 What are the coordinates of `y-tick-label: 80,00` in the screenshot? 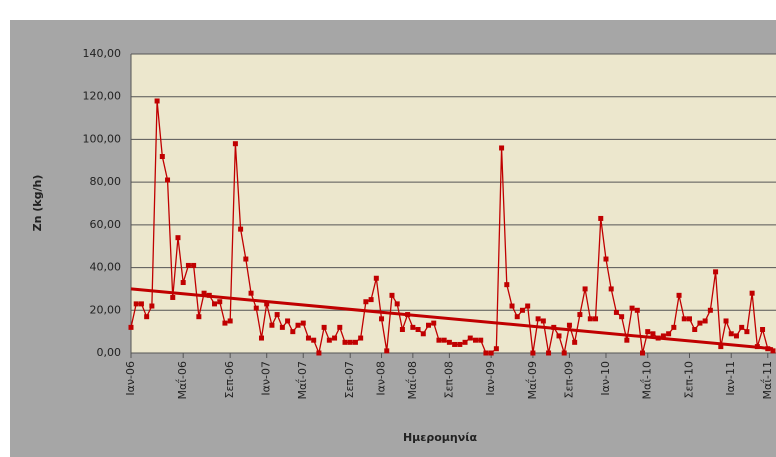 It's located at (106, 181).